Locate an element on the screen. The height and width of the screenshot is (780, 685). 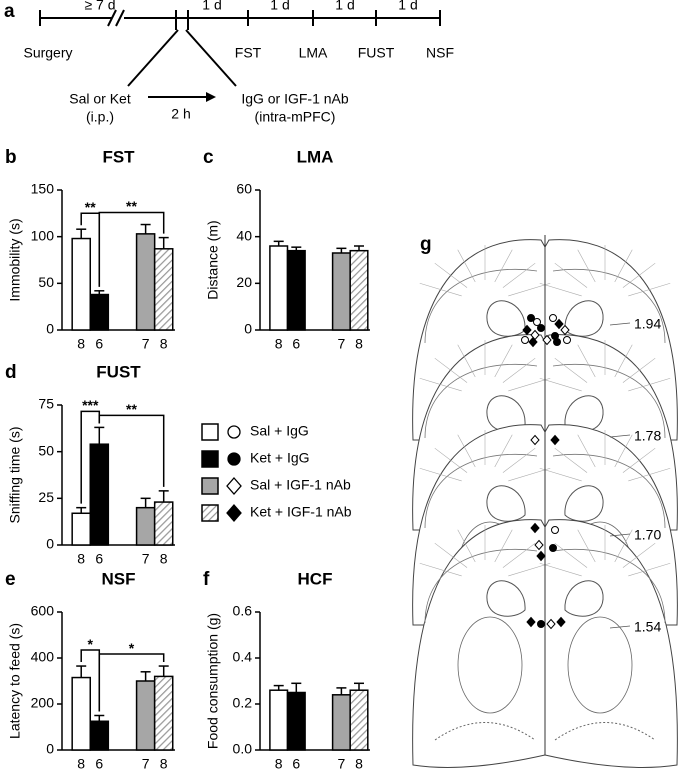
chart-title: LMA is located at coordinates (315, 156).